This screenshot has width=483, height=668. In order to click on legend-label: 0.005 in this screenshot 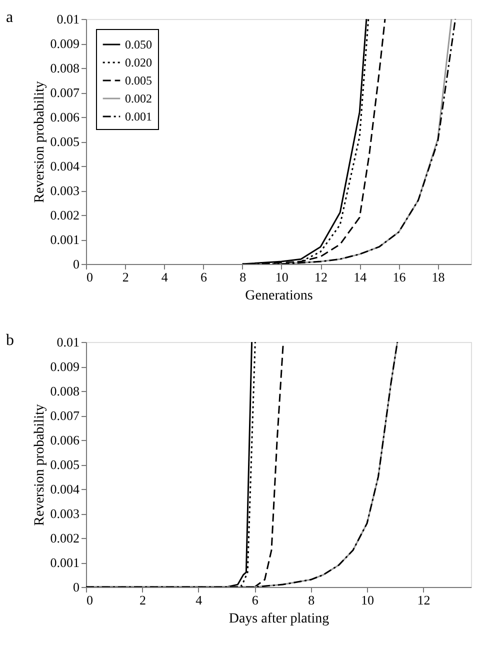, I will do `click(138, 81)`.